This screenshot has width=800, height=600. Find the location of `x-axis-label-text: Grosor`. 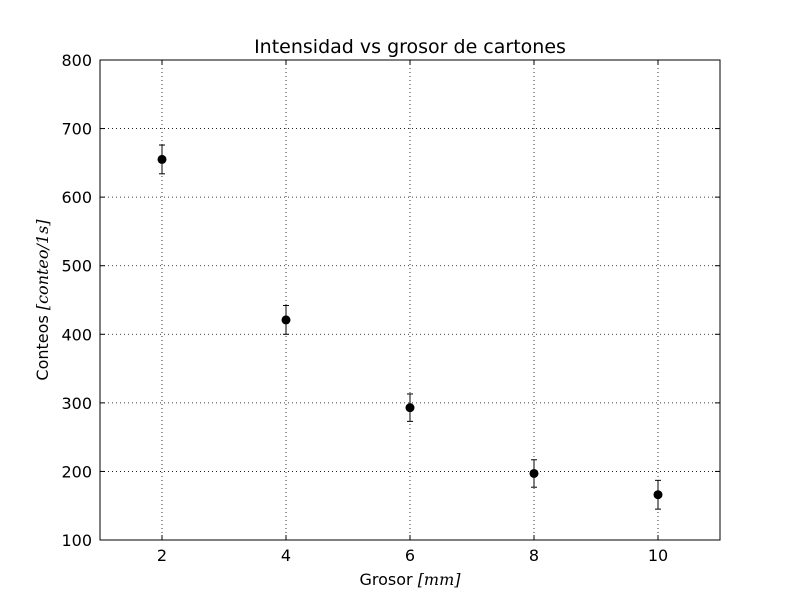

x-axis-label-text: Grosor is located at coordinates (386, 579).